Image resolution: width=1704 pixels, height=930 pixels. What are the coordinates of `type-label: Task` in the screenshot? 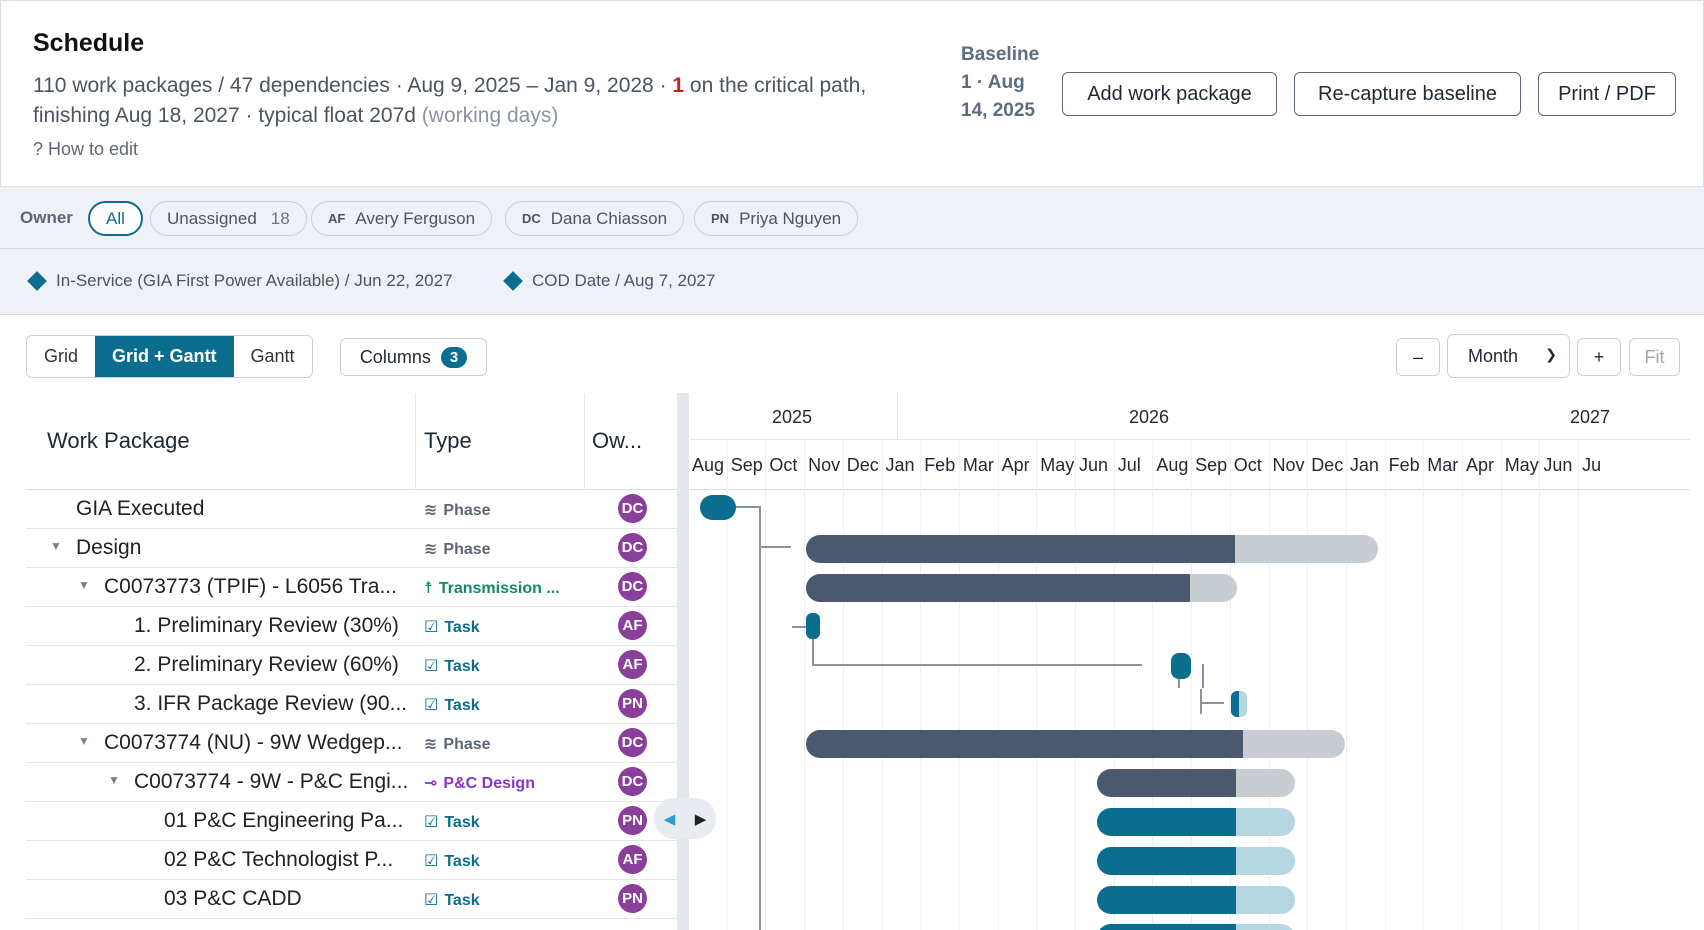 It's located at (462, 861).